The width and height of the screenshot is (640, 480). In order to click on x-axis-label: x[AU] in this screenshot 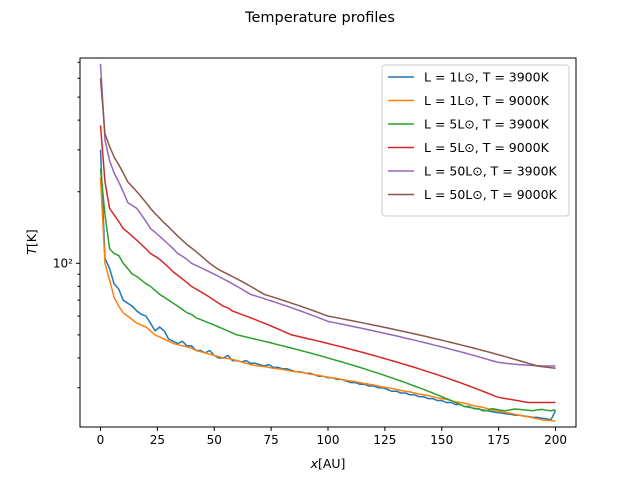, I will do `click(328, 463)`.